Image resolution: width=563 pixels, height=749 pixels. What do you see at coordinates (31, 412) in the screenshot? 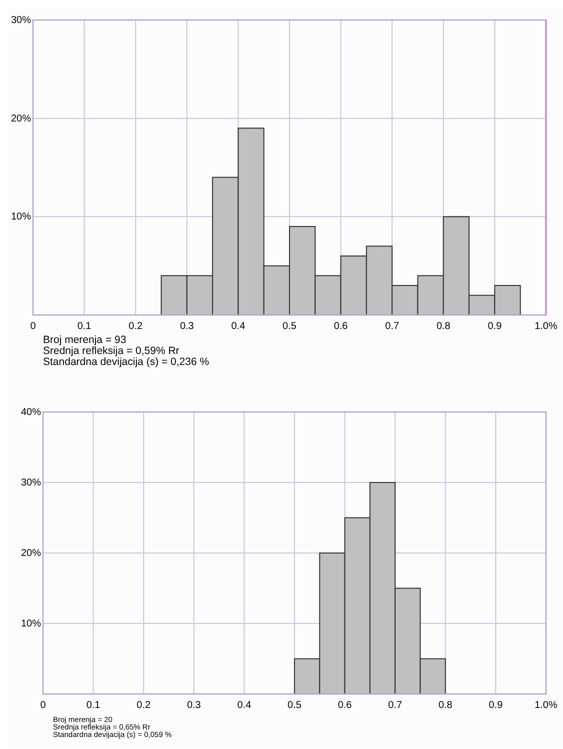
I see `y-tick-label: 40%` at bounding box center [31, 412].